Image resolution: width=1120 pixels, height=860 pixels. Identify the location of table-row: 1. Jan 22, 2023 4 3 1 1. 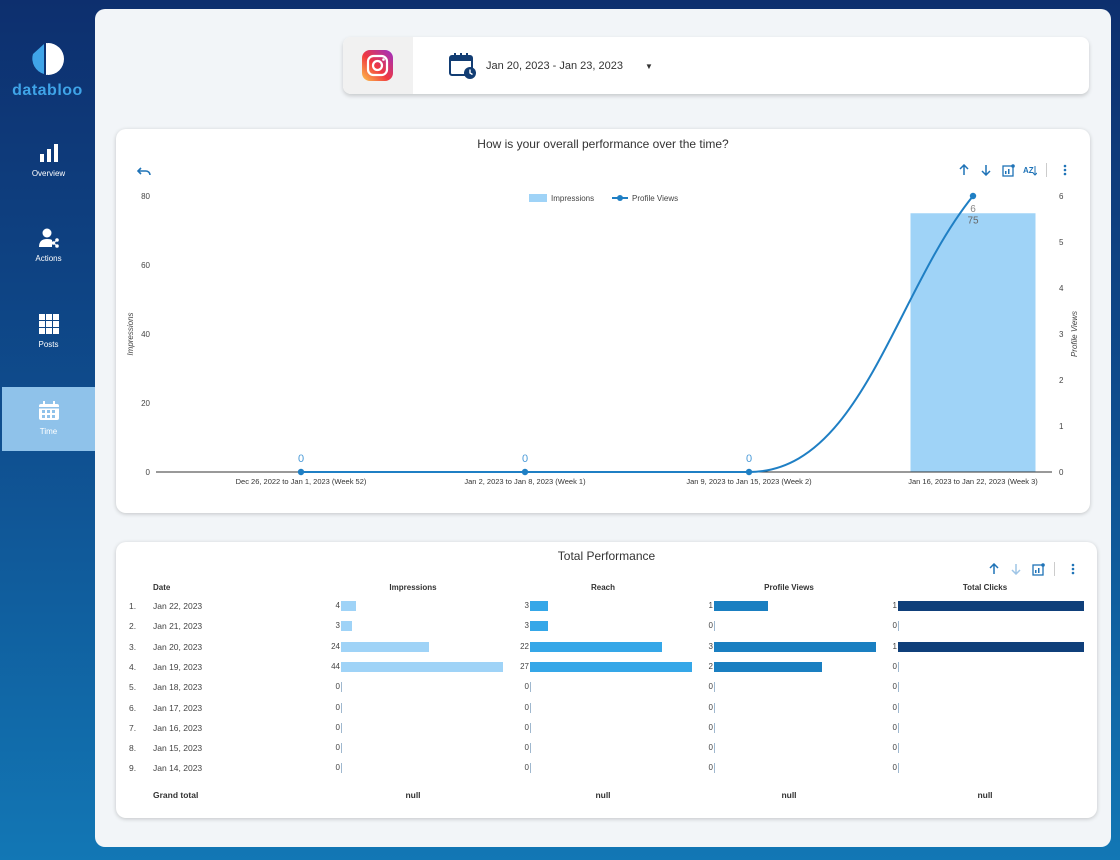
(606, 606).